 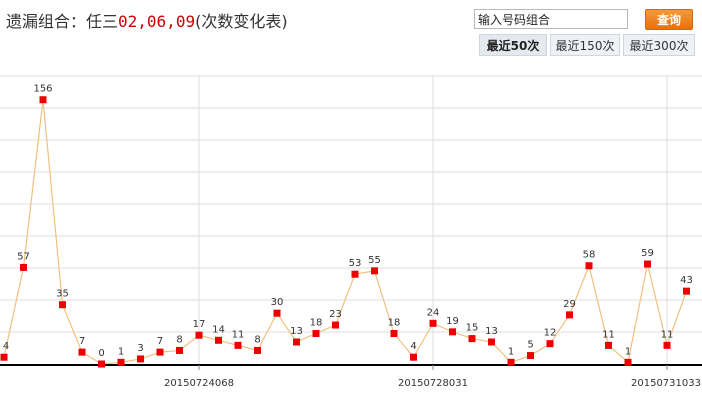 What do you see at coordinates (62, 21) in the screenshot?
I see `title-prefix: 遗漏组合：任三` at bounding box center [62, 21].